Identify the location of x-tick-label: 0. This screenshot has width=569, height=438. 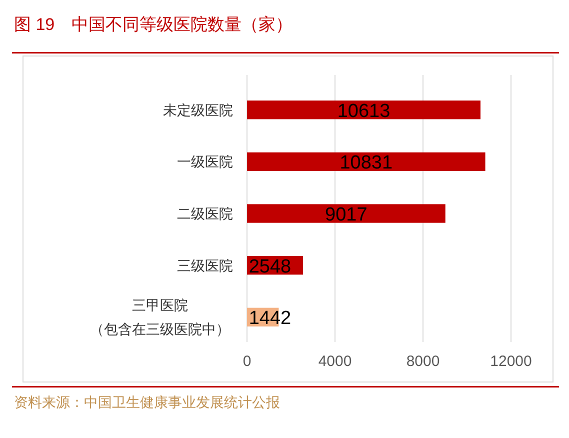
(247, 361).